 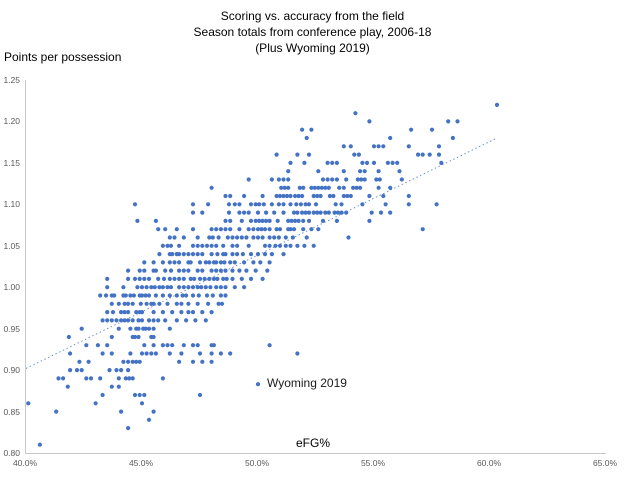 What do you see at coordinates (25, 463) in the screenshot?
I see `x-tick-label: 40.0%` at bounding box center [25, 463].